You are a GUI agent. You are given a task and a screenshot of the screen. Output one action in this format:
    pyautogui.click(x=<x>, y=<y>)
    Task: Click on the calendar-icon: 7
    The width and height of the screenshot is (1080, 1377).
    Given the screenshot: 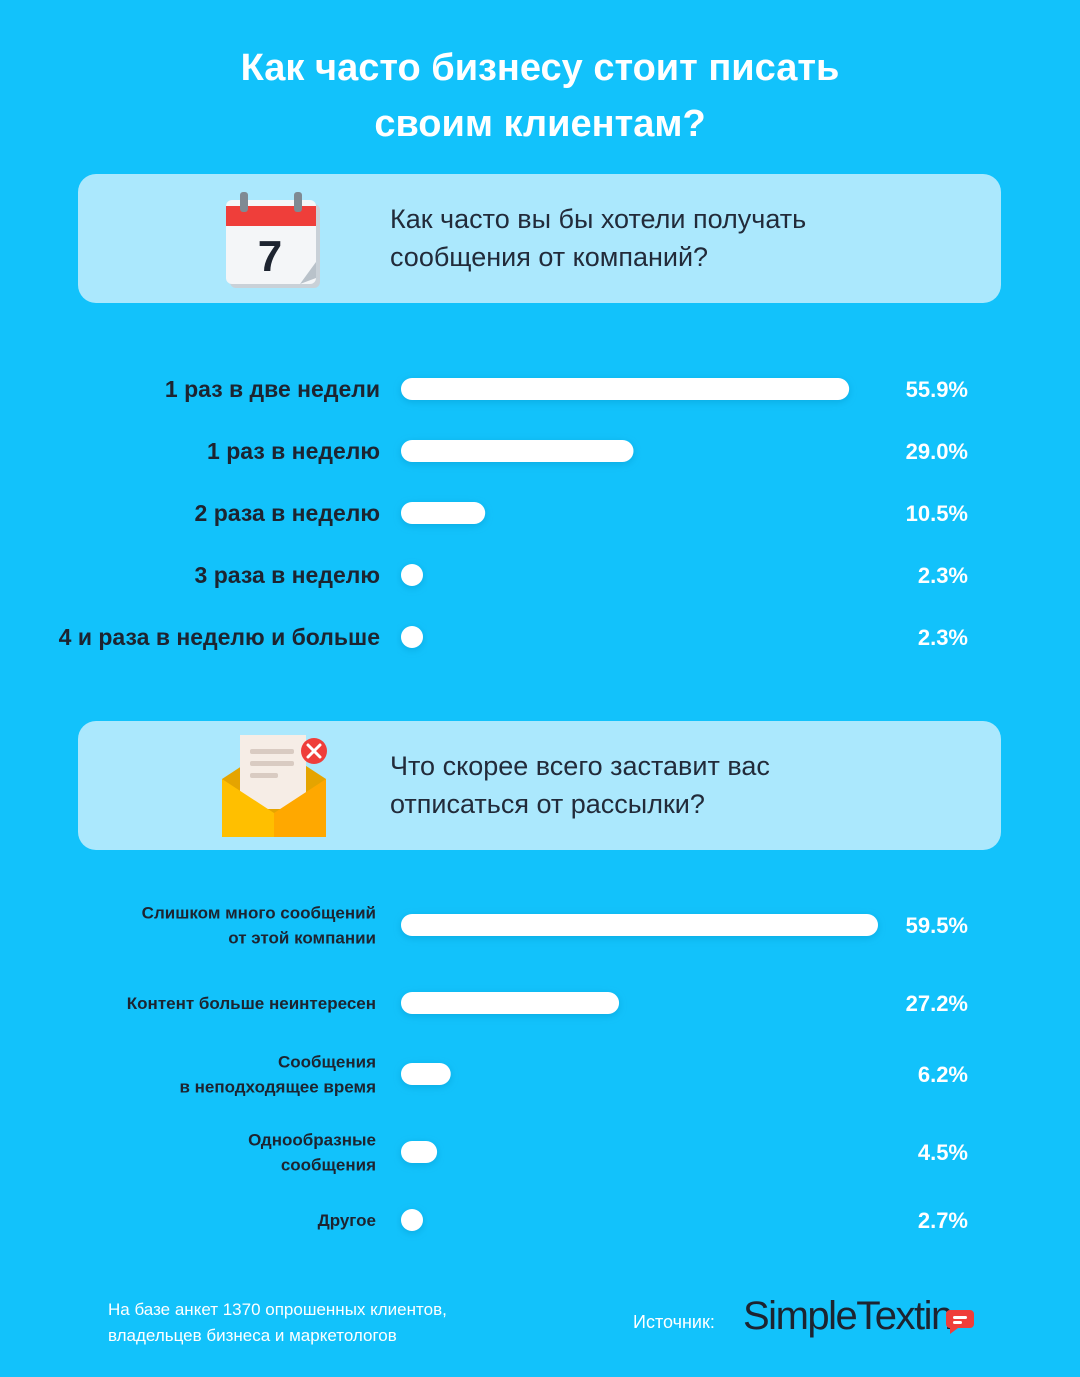 What is the action you would take?
    pyautogui.click(x=273, y=240)
    